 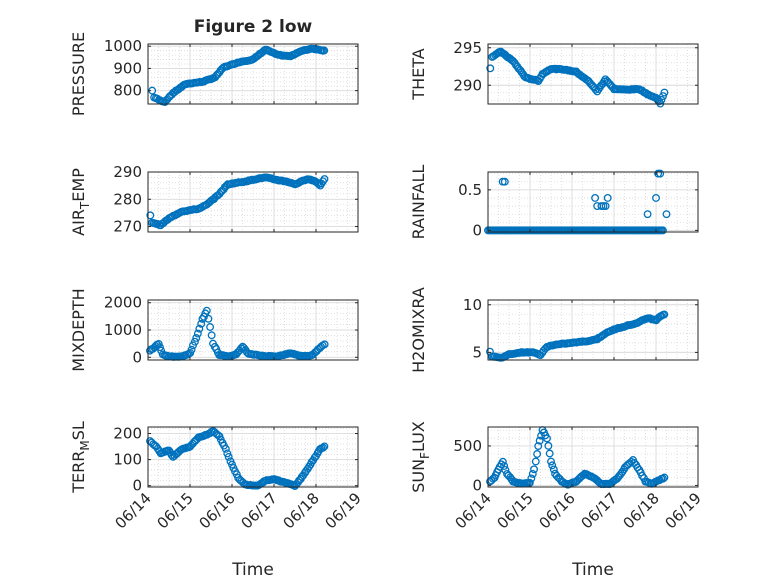 What do you see at coordinates (127, 68) in the screenshot?
I see `y-tick-label: 900` at bounding box center [127, 68].